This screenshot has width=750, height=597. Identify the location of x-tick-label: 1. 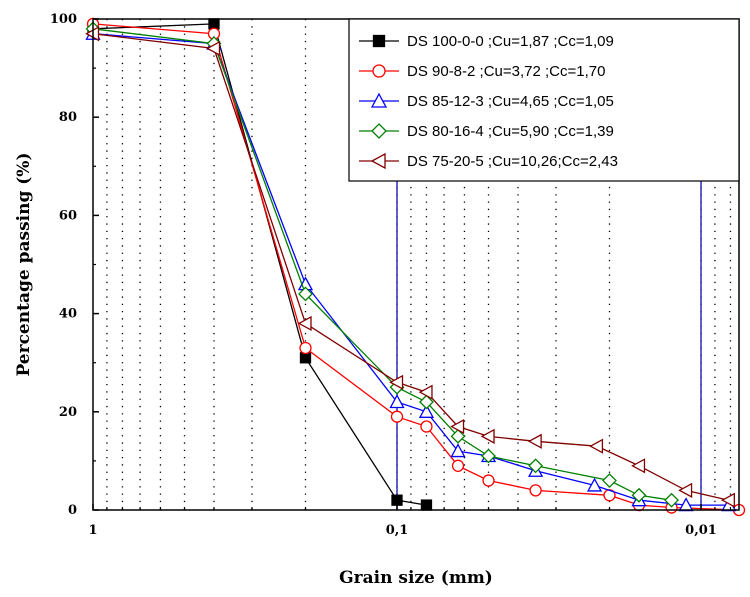
(92, 530).